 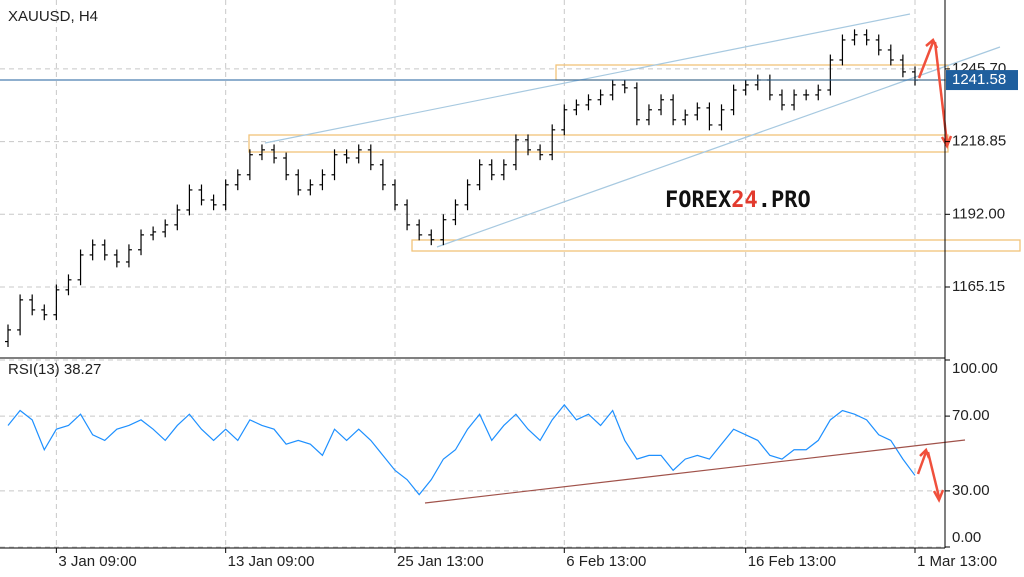 What do you see at coordinates (978, 286) in the screenshot?
I see `y-tick-label: 1165.15` at bounding box center [978, 286].